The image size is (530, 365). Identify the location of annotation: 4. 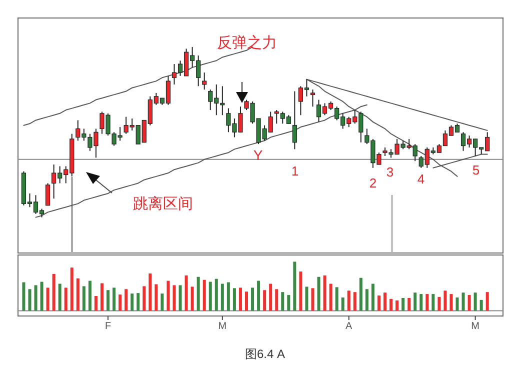
(421, 179).